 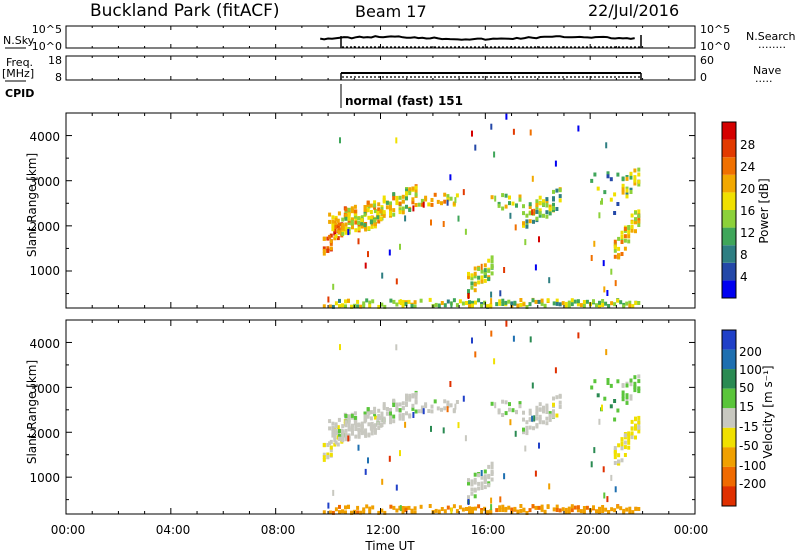 I want to click on freq-ticks, so click(x=380, y=68).